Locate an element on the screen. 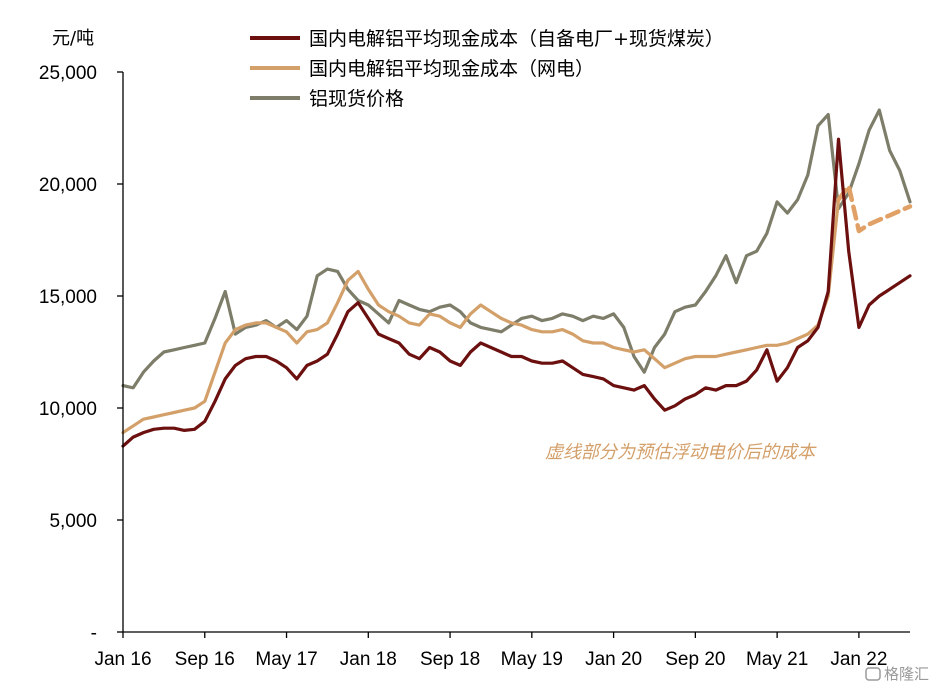  y-tick-label: 10,000 is located at coordinates (68, 409).